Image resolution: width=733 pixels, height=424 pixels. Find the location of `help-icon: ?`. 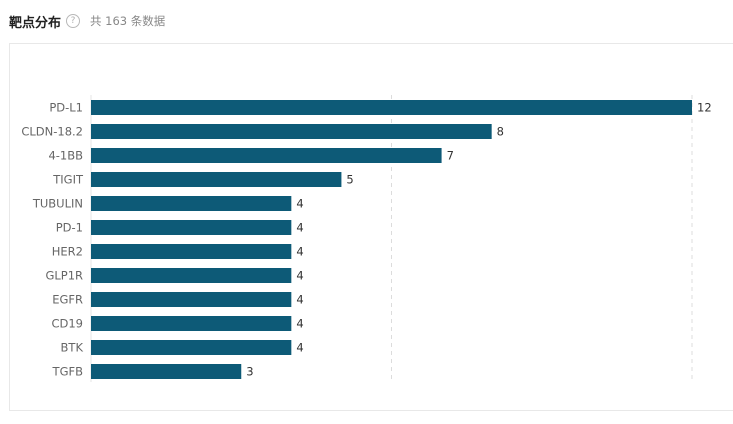

help-icon: ? is located at coordinates (73, 21).